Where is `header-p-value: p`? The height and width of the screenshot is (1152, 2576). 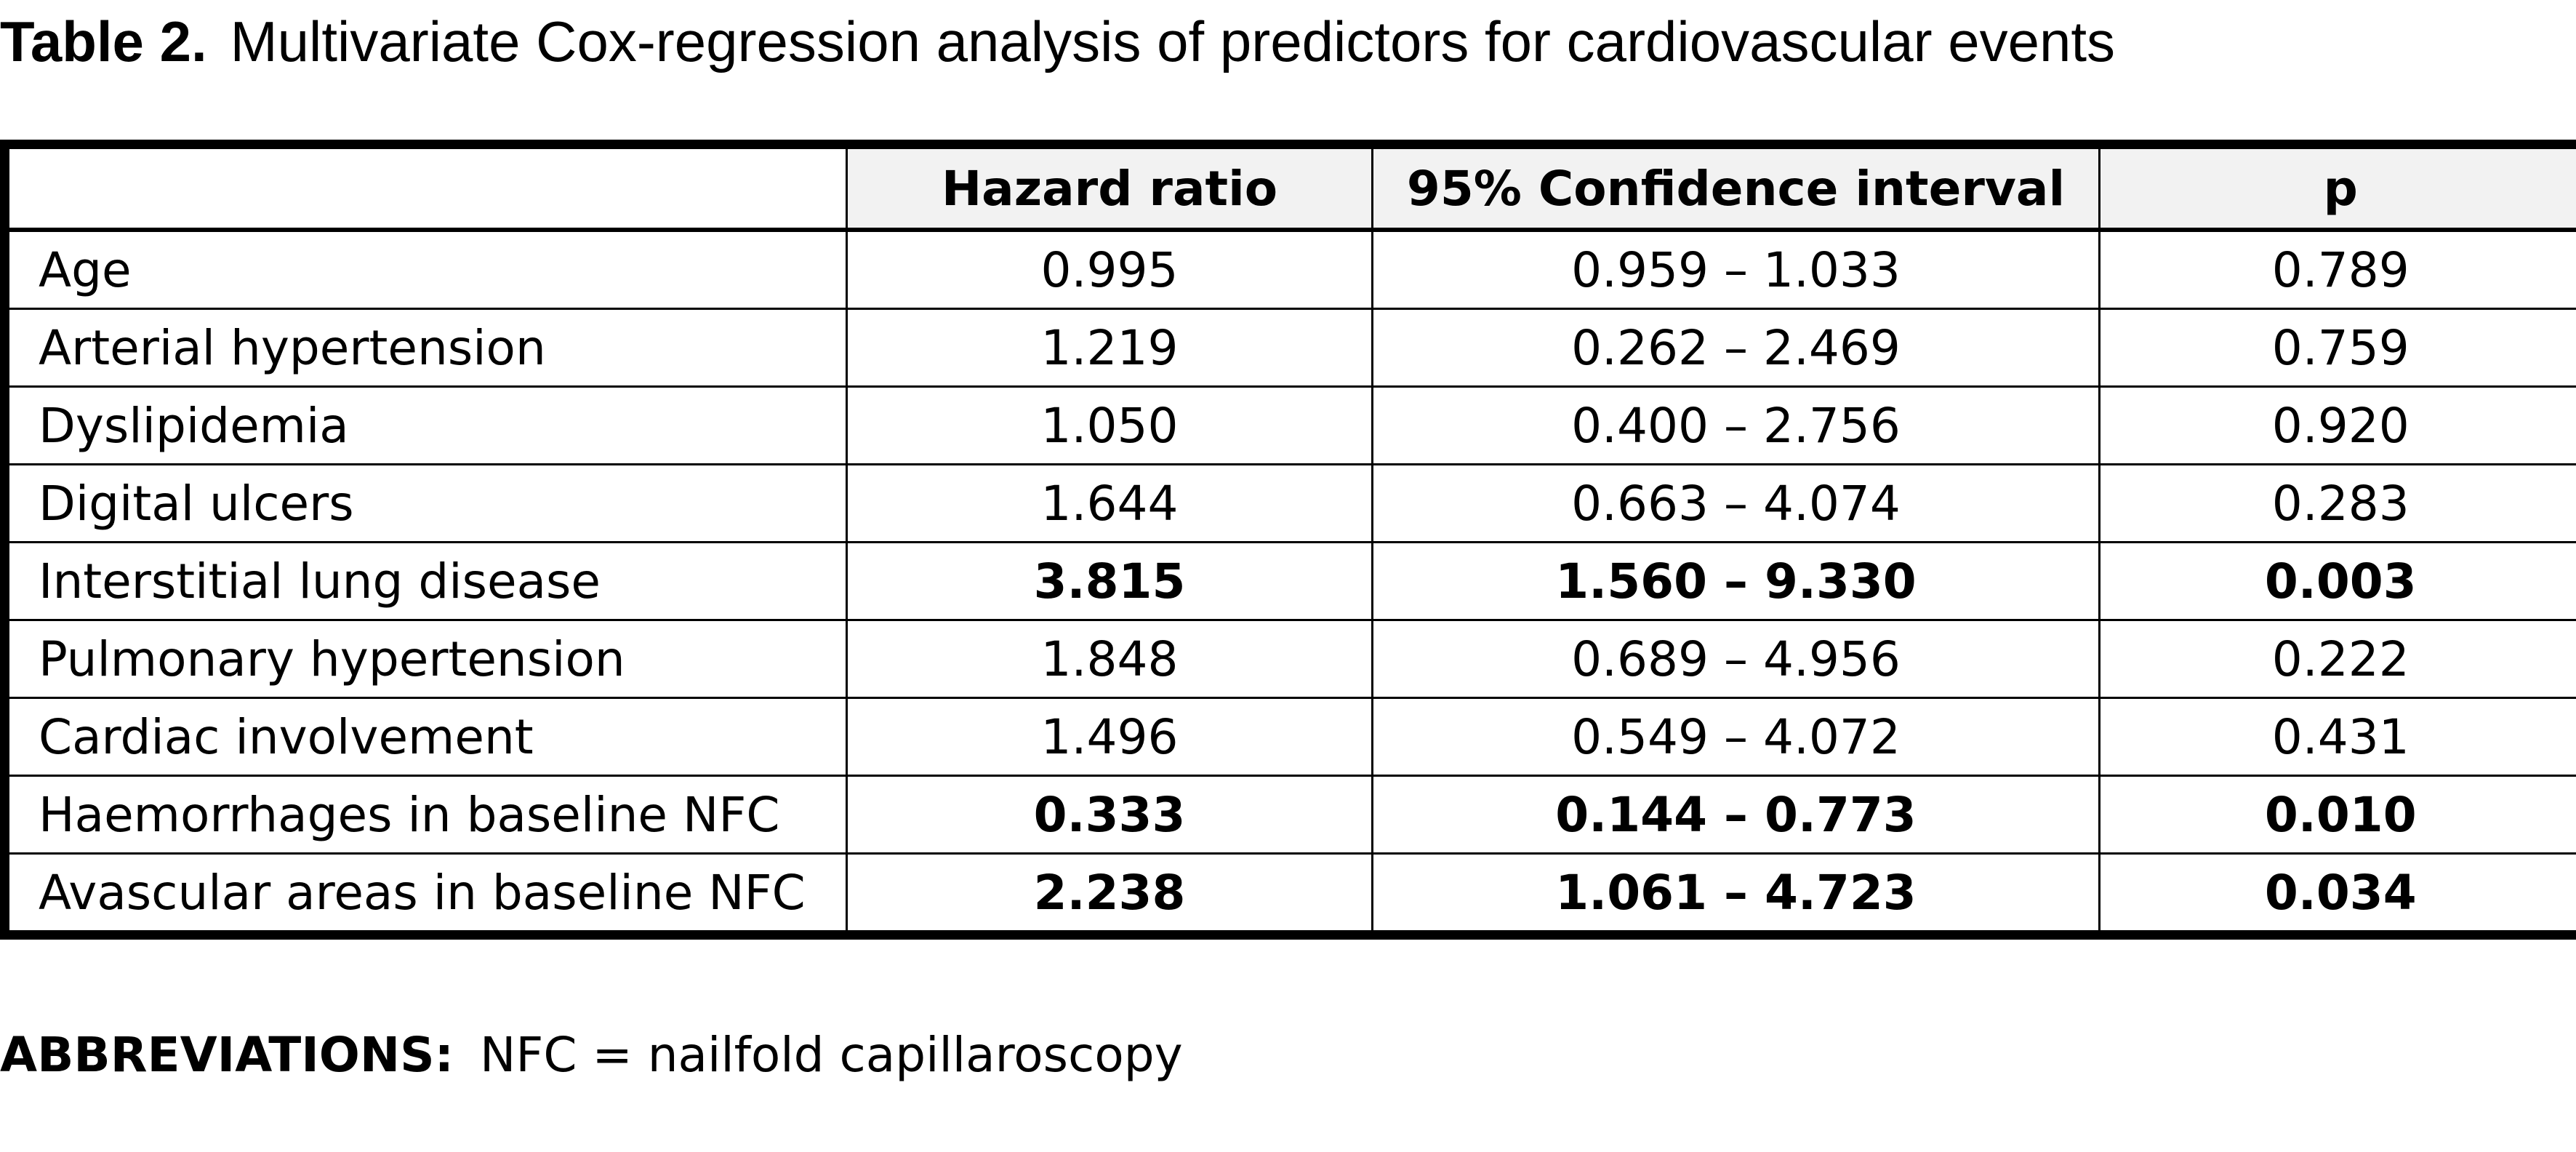
header-p-value: p is located at coordinates (2337, 188).